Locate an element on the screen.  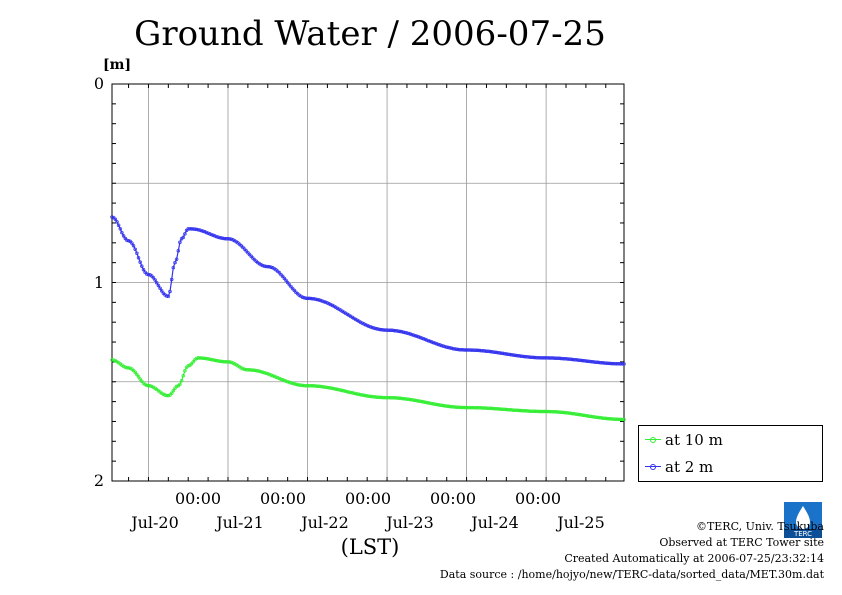
x-tick-time-3: 00:00 is located at coordinates (368, 498).